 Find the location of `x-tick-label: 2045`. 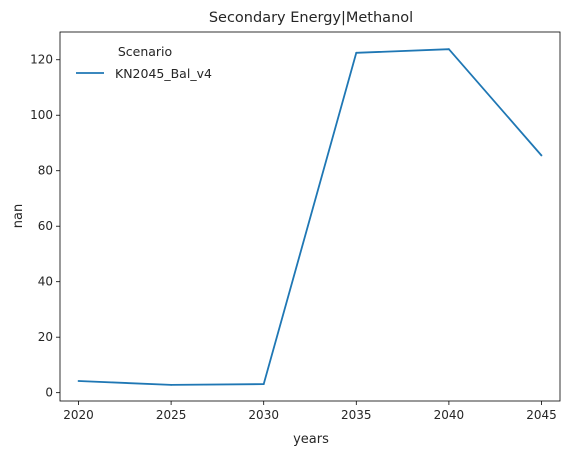

x-tick-label: 2045 is located at coordinates (541, 415).